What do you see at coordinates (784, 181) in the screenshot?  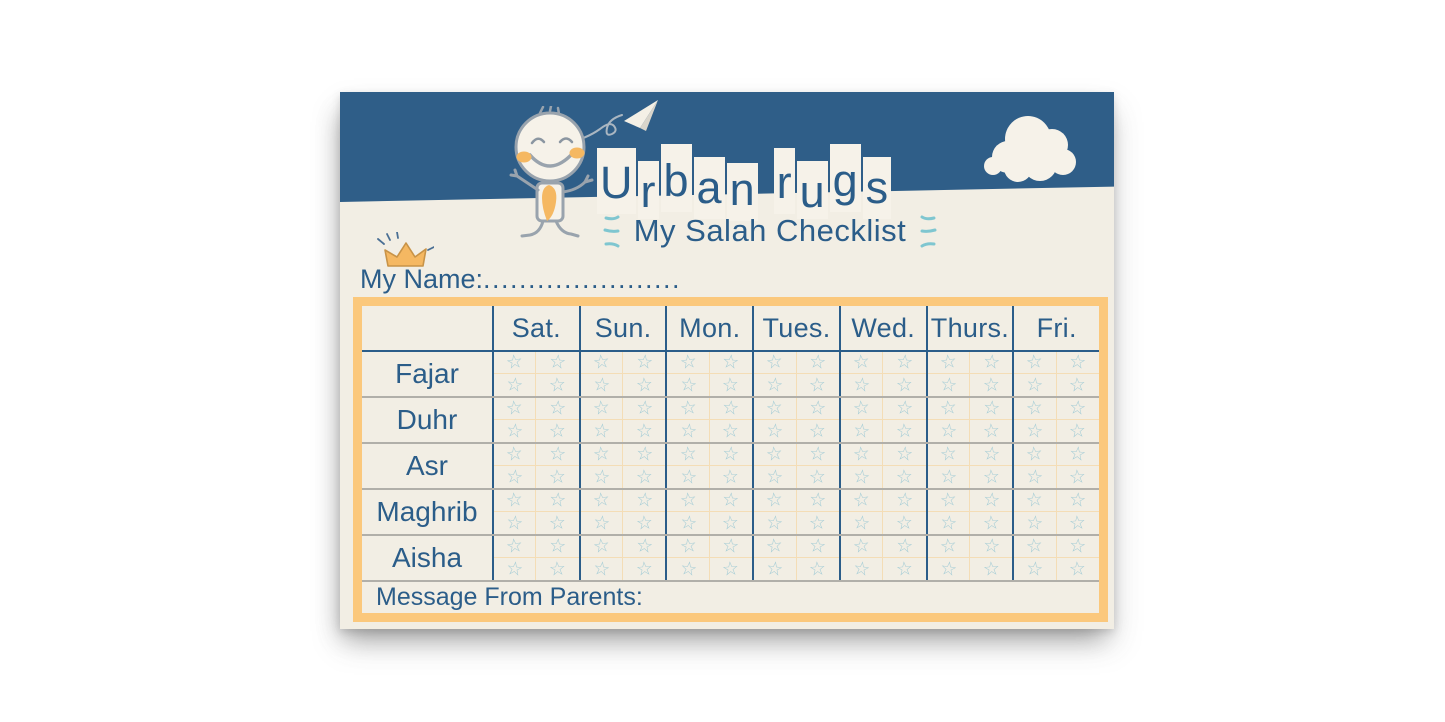 I see `logo-letter-tile: r` at bounding box center [784, 181].